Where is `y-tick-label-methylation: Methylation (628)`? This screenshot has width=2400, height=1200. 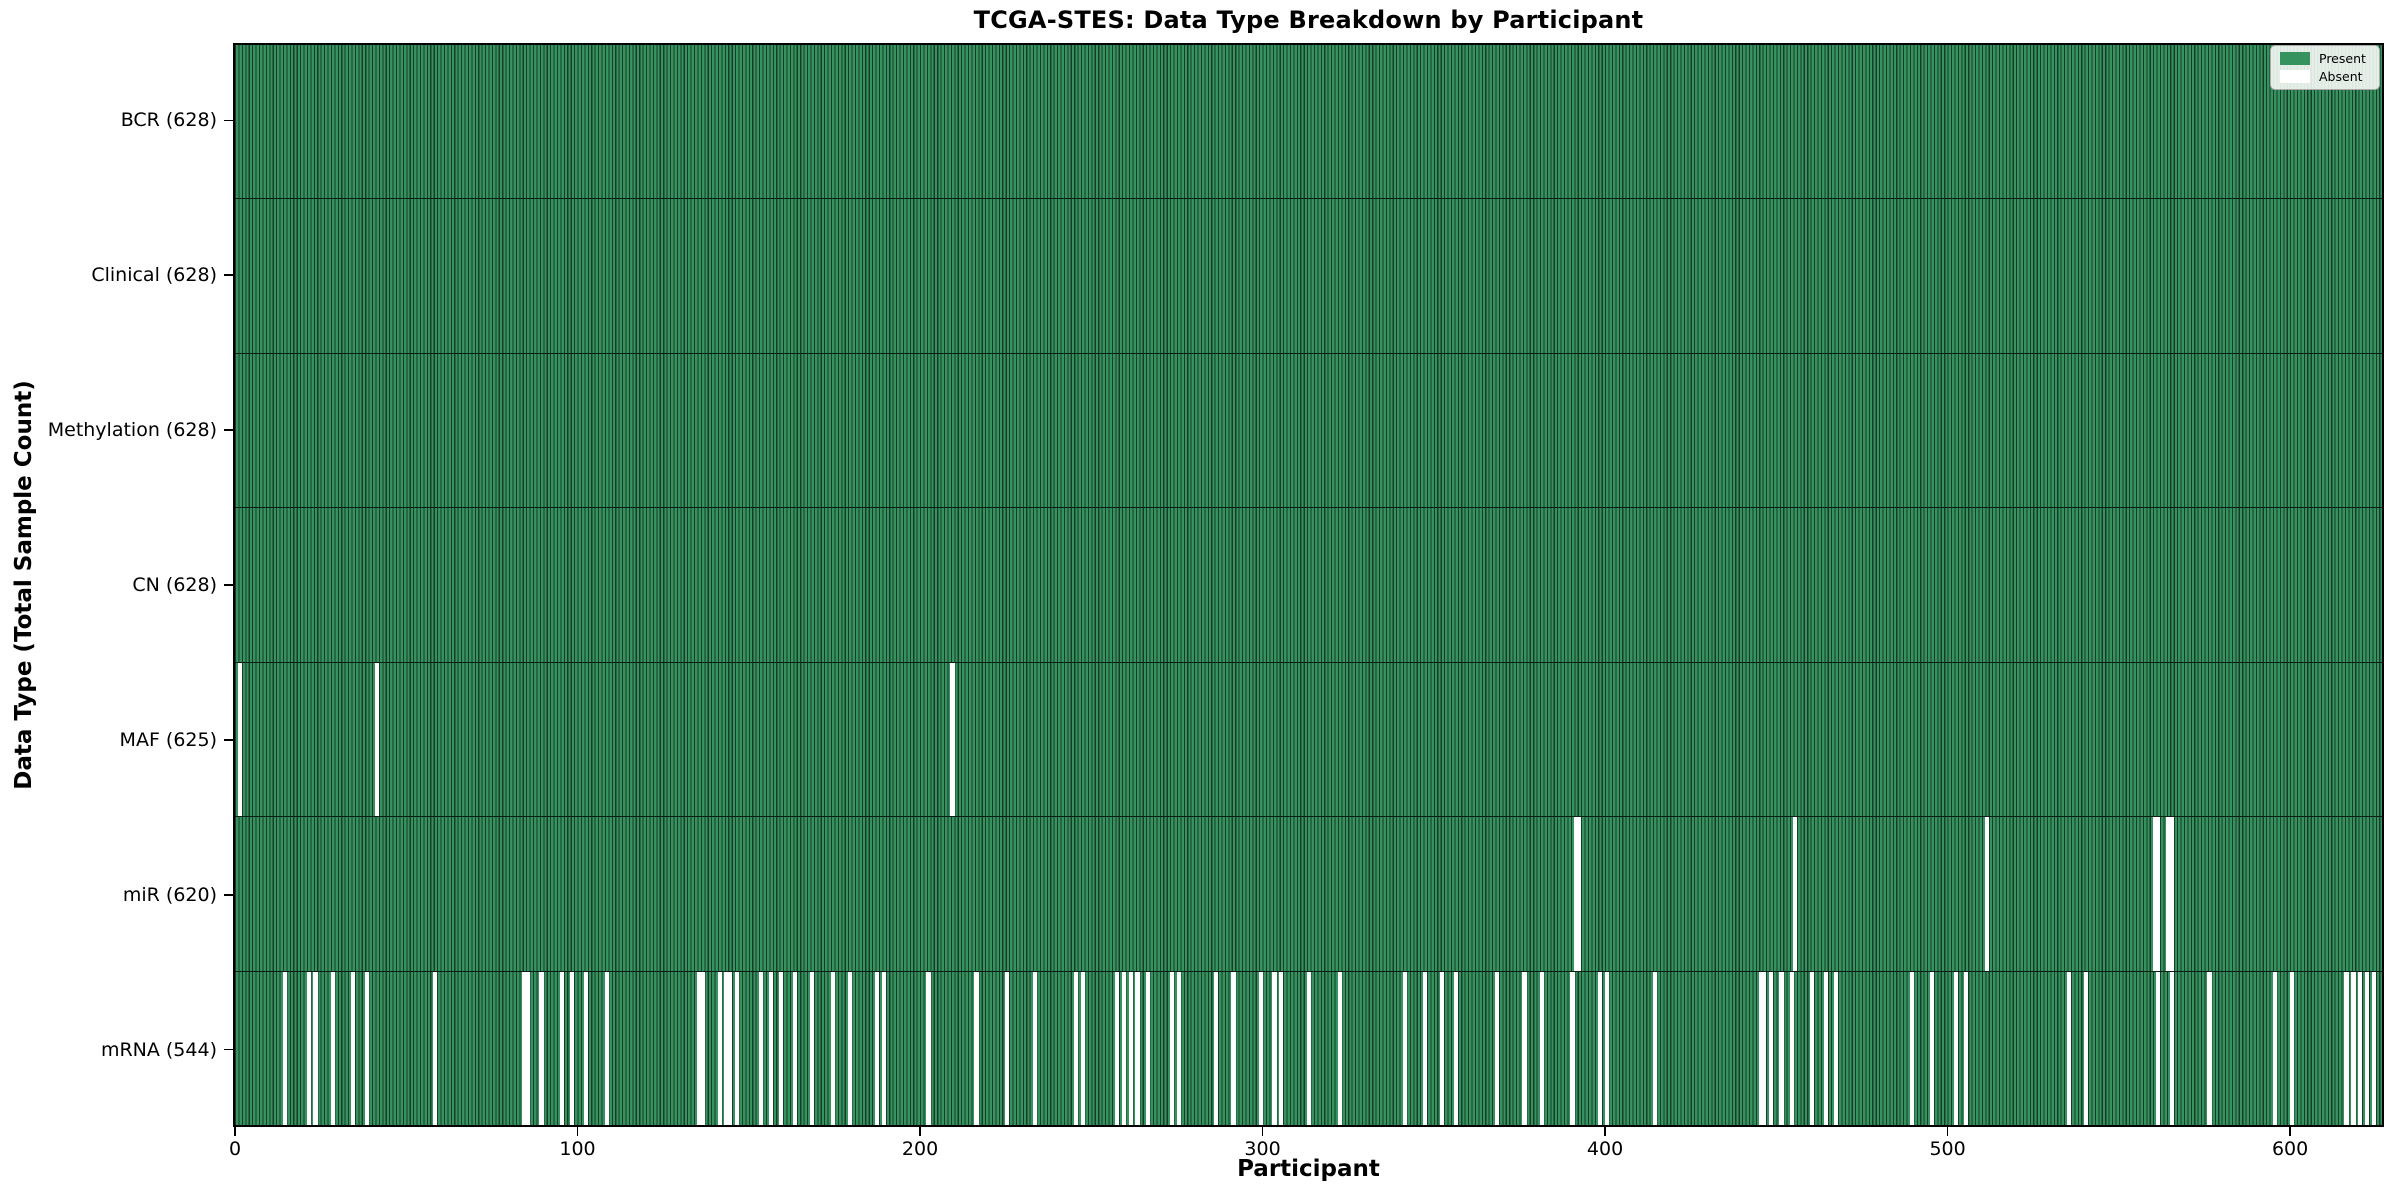 y-tick-label-methylation: Methylation (628) is located at coordinates (132, 430).